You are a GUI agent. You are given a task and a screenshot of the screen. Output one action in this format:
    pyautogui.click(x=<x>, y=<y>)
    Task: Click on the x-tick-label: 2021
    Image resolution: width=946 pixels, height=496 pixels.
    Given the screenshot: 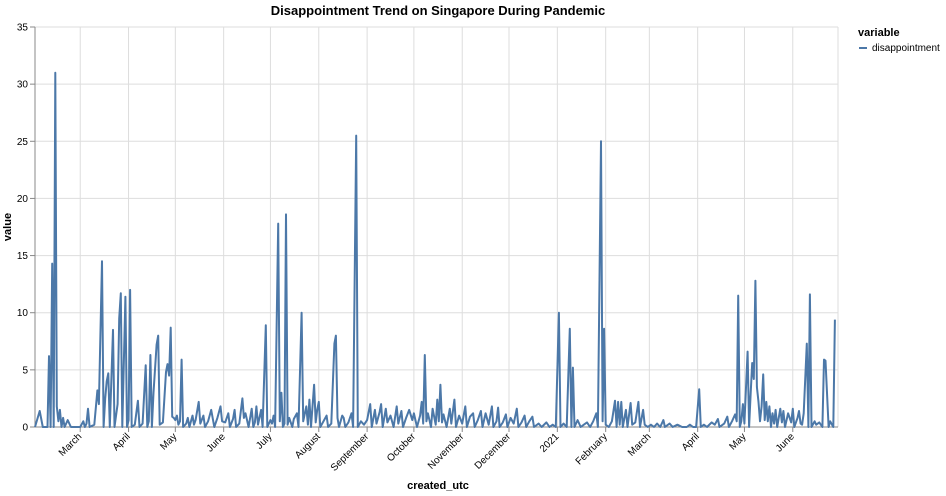 What is the action you would take?
    pyautogui.click(x=550, y=443)
    